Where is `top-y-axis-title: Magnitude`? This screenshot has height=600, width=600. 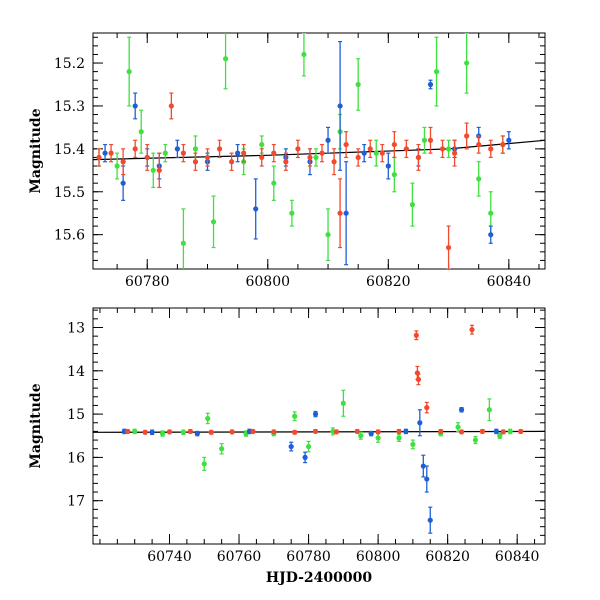 top-y-axis-title: Magnitude is located at coordinates (36, 150).